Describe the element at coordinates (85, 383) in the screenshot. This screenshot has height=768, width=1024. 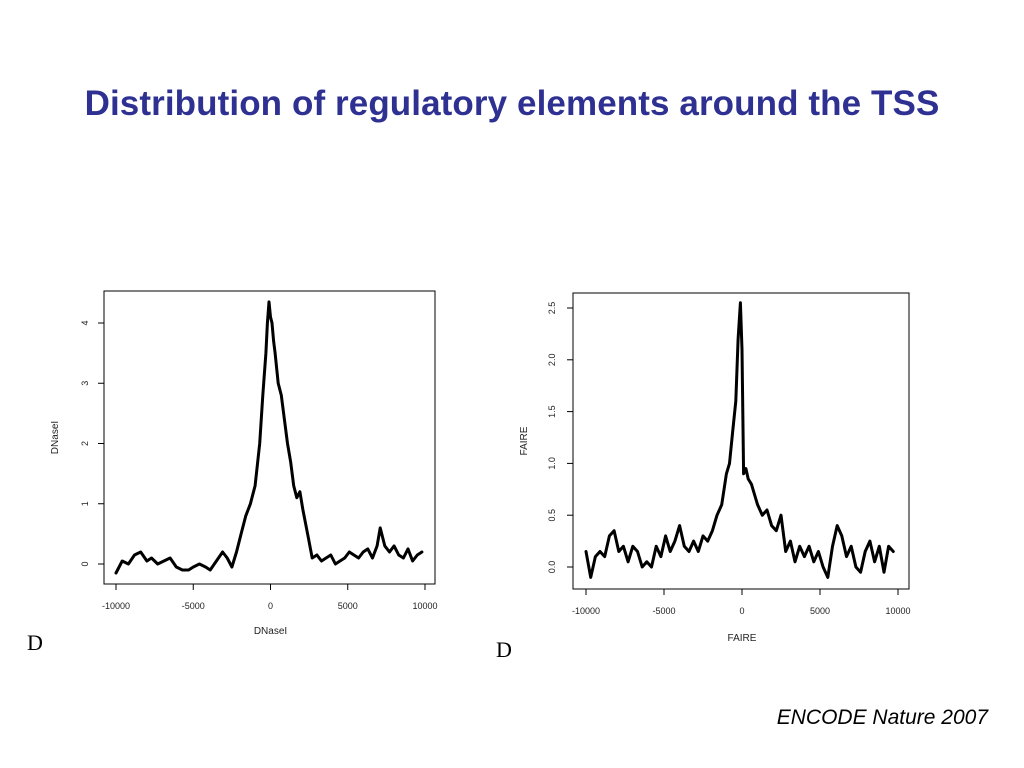
I see `chart-0-ytick-label-3: 3` at that location.